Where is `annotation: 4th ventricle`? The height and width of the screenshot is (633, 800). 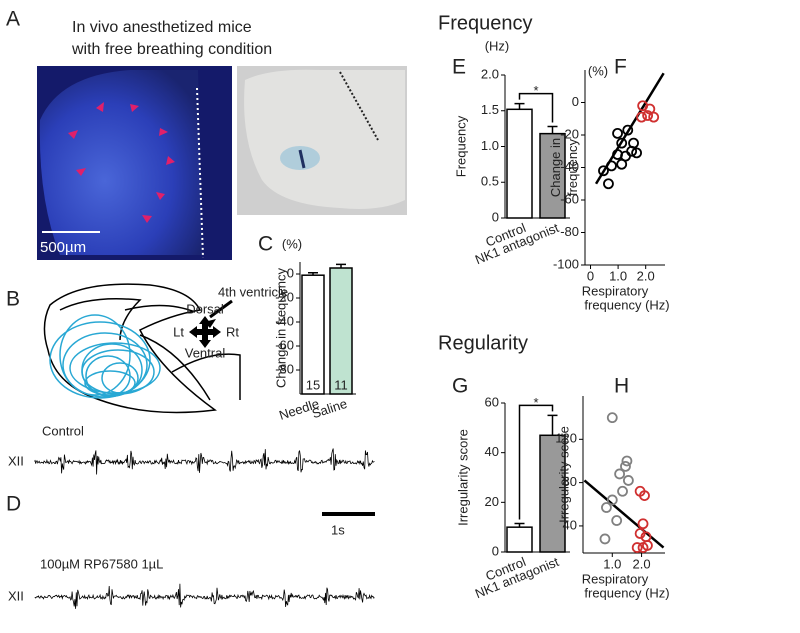
annotation: 4th ventricle is located at coordinates (253, 291).